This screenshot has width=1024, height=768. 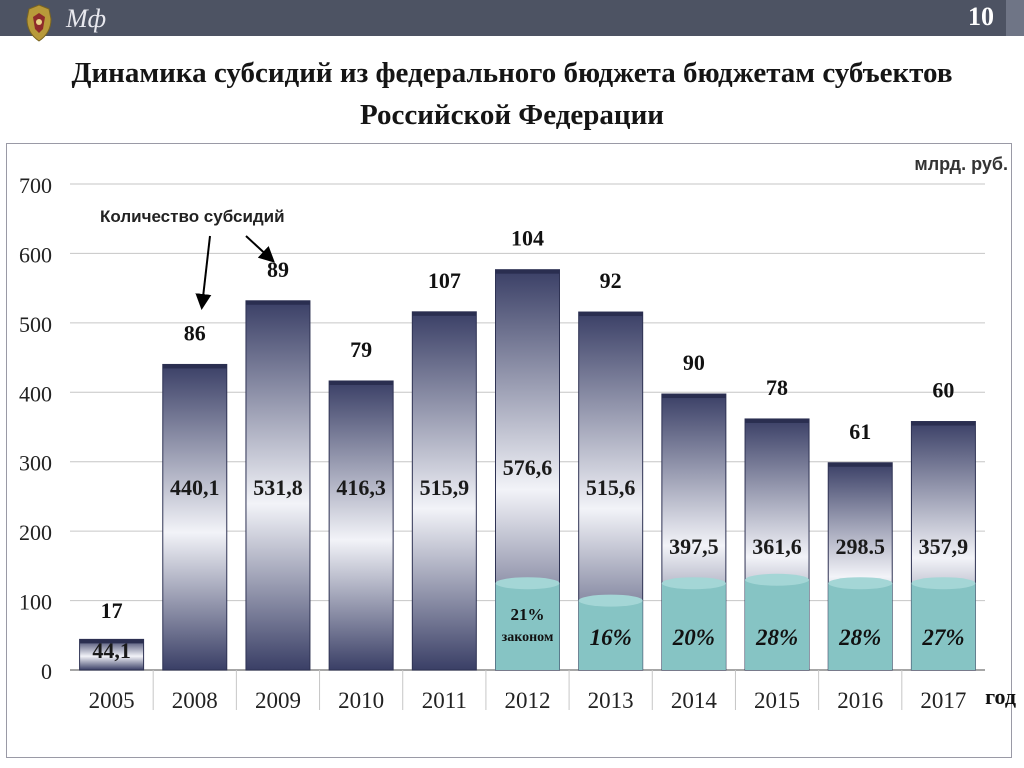 I want to click on x-tick-label: 2009, so click(x=278, y=700).